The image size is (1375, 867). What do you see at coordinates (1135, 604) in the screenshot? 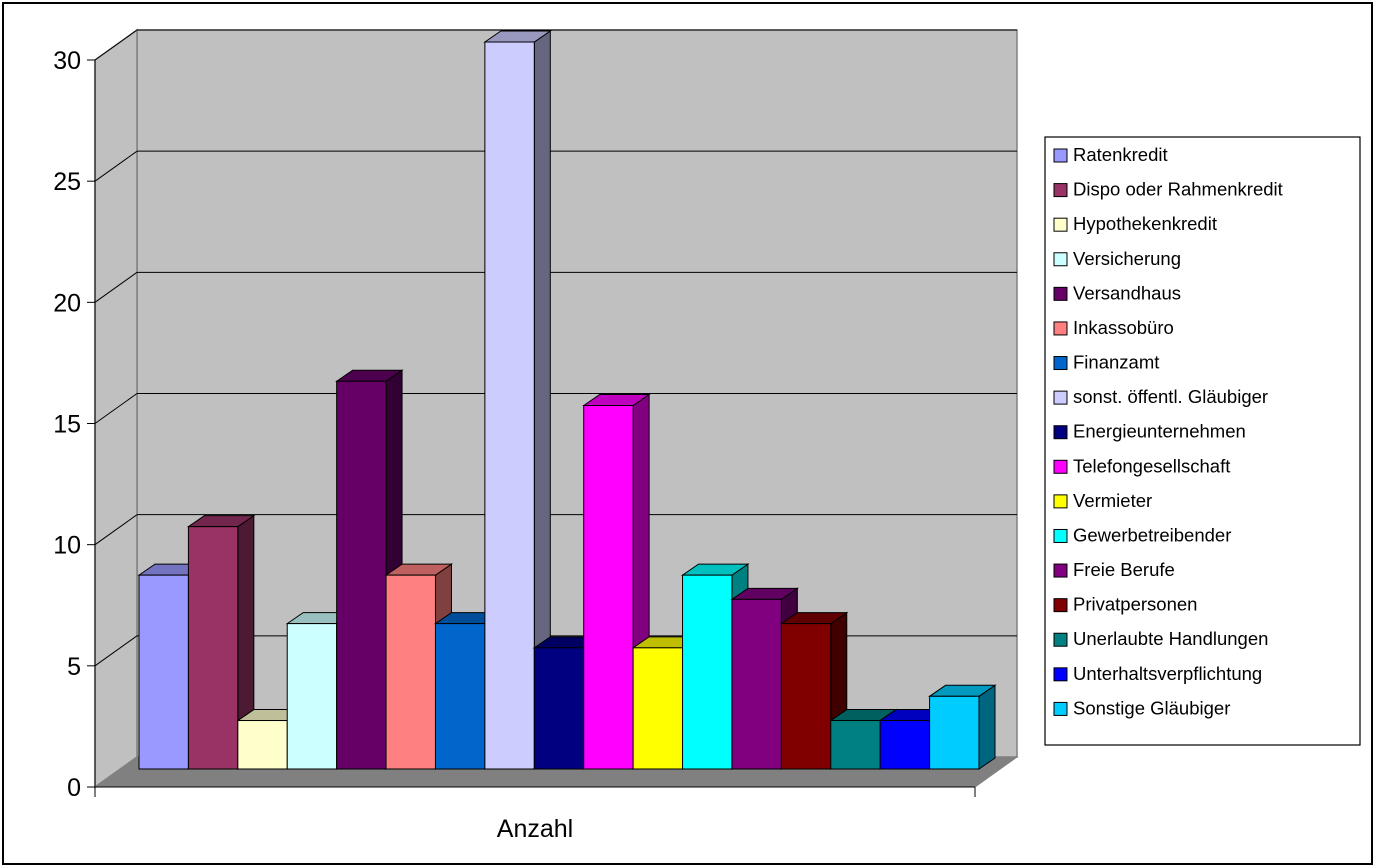
I see `legend-label: Privatpersonen` at bounding box center [1135, 604].